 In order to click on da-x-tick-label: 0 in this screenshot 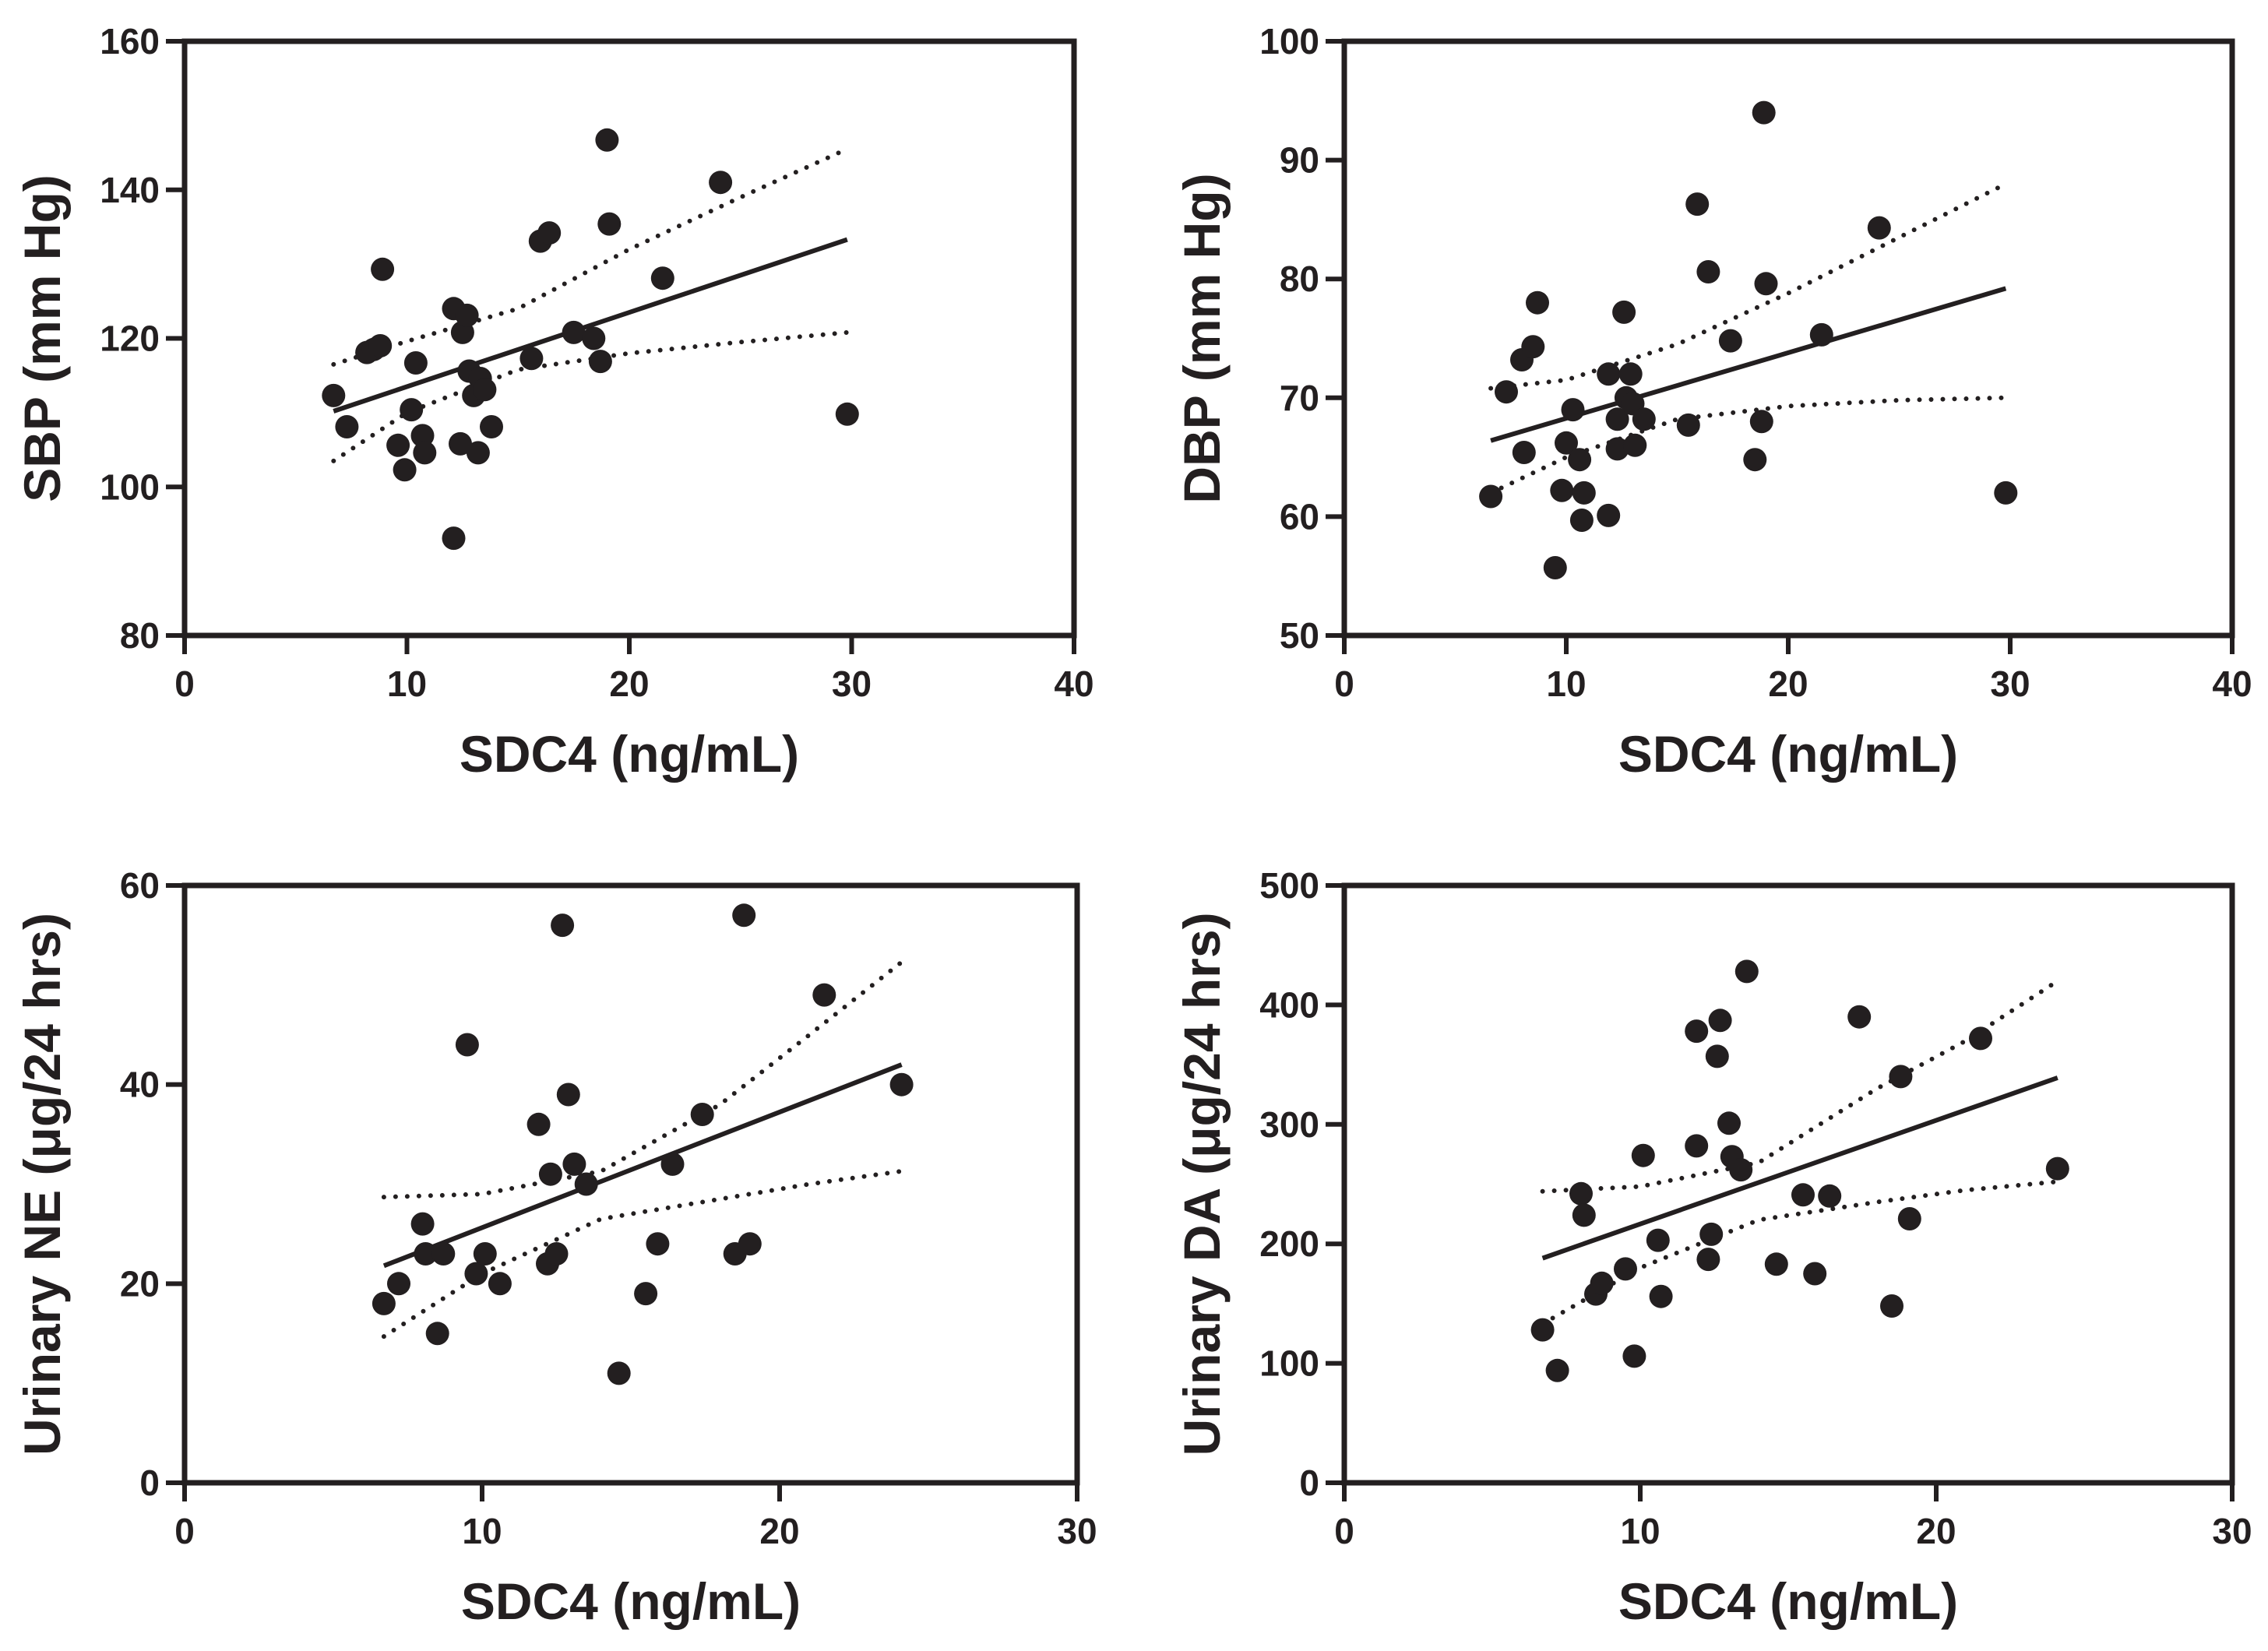, I will do `click(1344, 1531)`.